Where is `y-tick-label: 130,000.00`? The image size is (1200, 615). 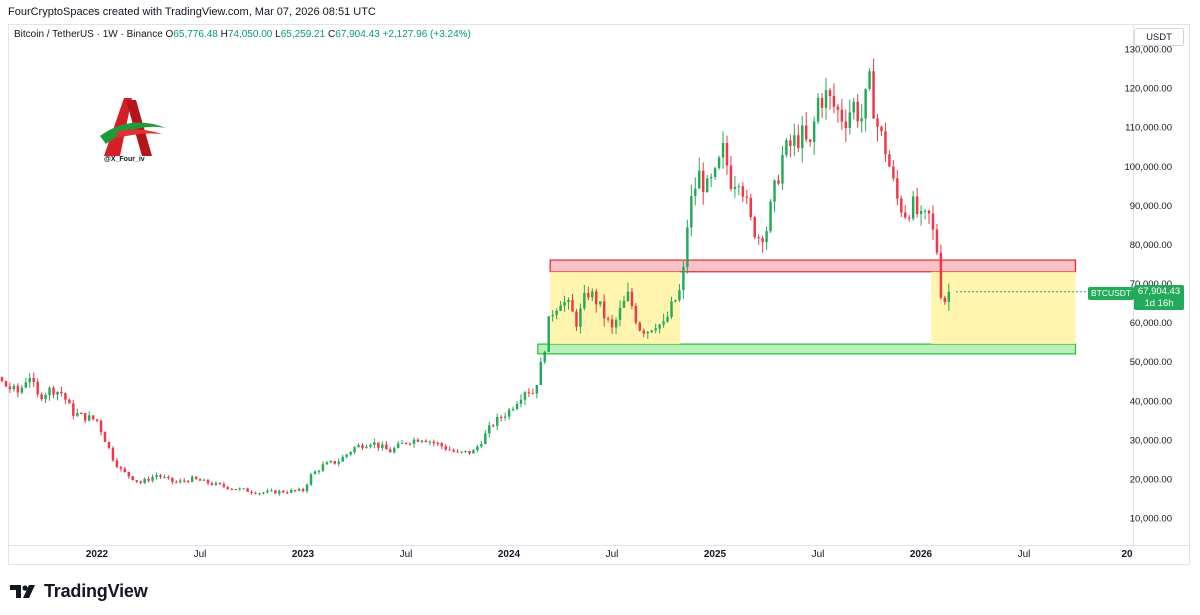 y-tick-label: 130,000.00 is located at coordinates (1148, 50).